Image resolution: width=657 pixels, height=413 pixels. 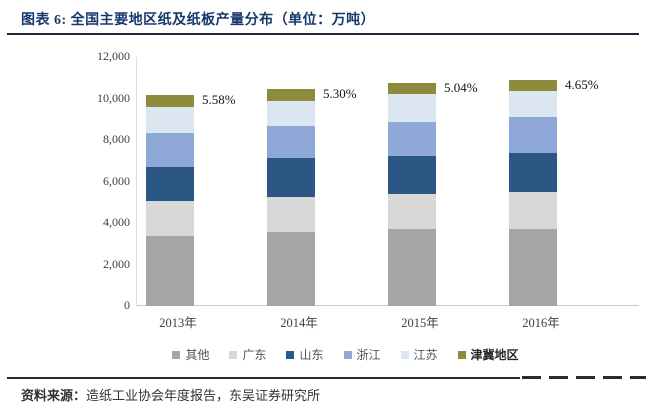 What do you see at coordinates (127, 305) in the screenshot?
I see `y-axis-tick-label: 0` at bounding box center [127, 305].